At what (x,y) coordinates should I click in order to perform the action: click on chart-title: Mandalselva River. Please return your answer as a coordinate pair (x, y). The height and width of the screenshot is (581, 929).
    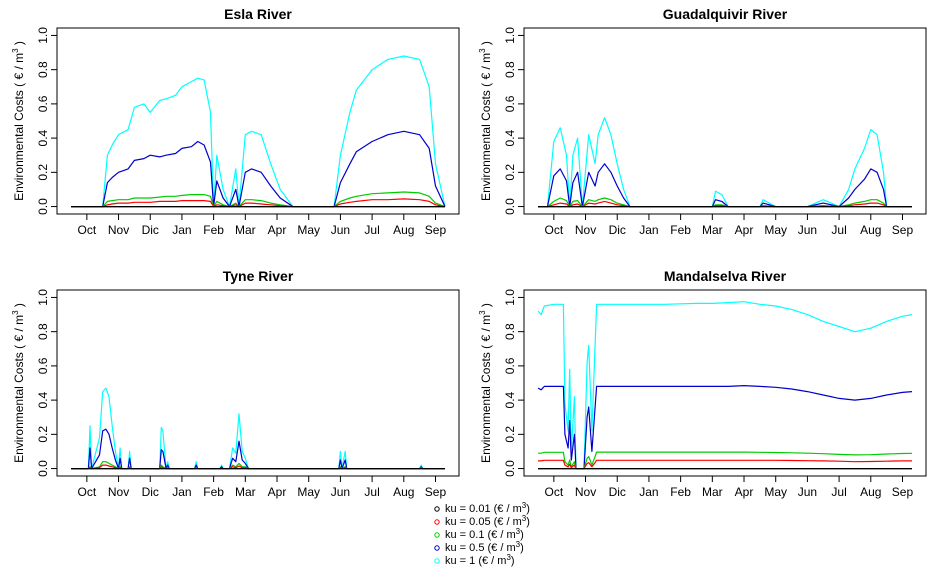
    Looking at the image, I should click on (725, 276).